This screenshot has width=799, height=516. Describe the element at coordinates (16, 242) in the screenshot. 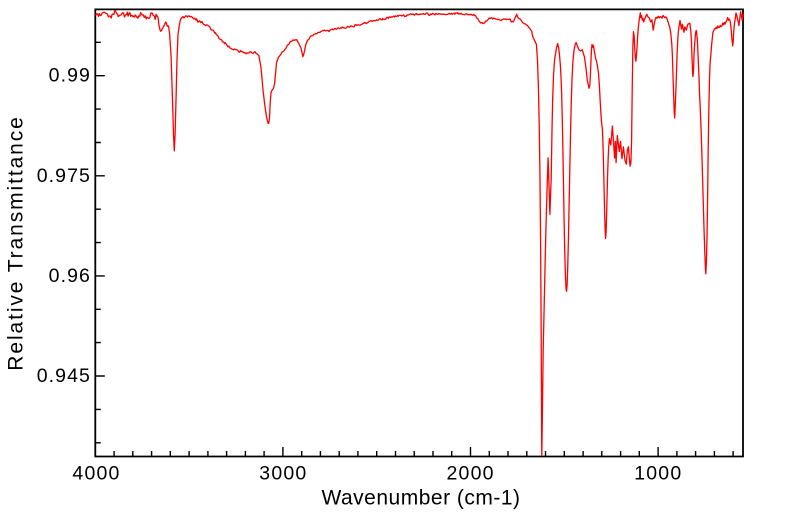

I see `svg-text: Relative Transmittance` at that location.